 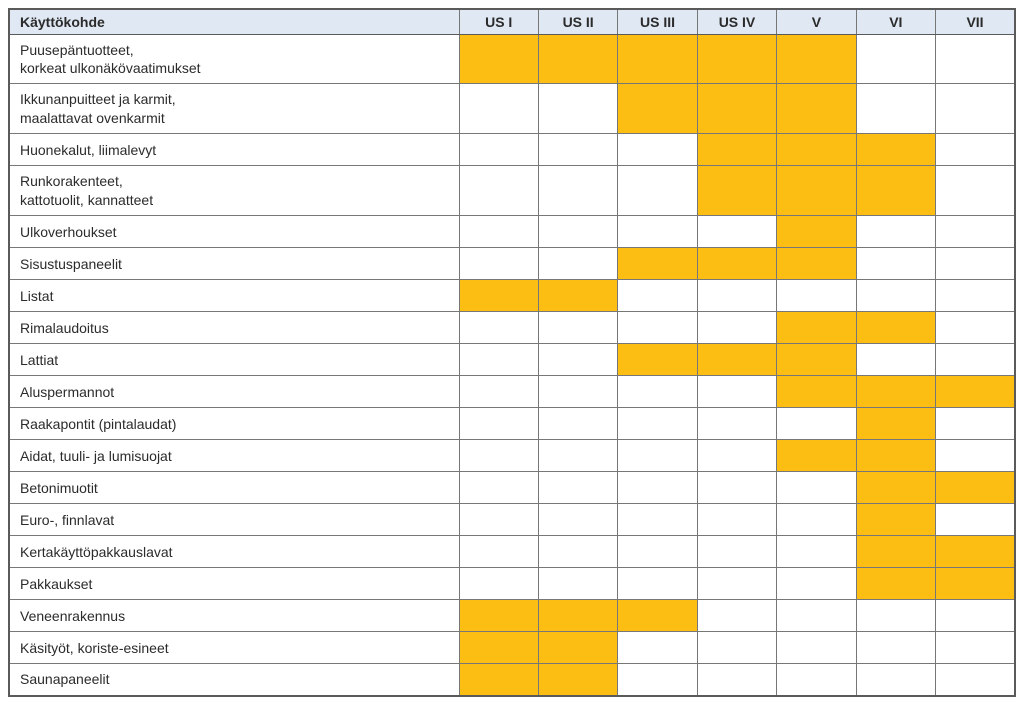 I want to click on row-label: Aluspermannot, so click(x=234, y=392).